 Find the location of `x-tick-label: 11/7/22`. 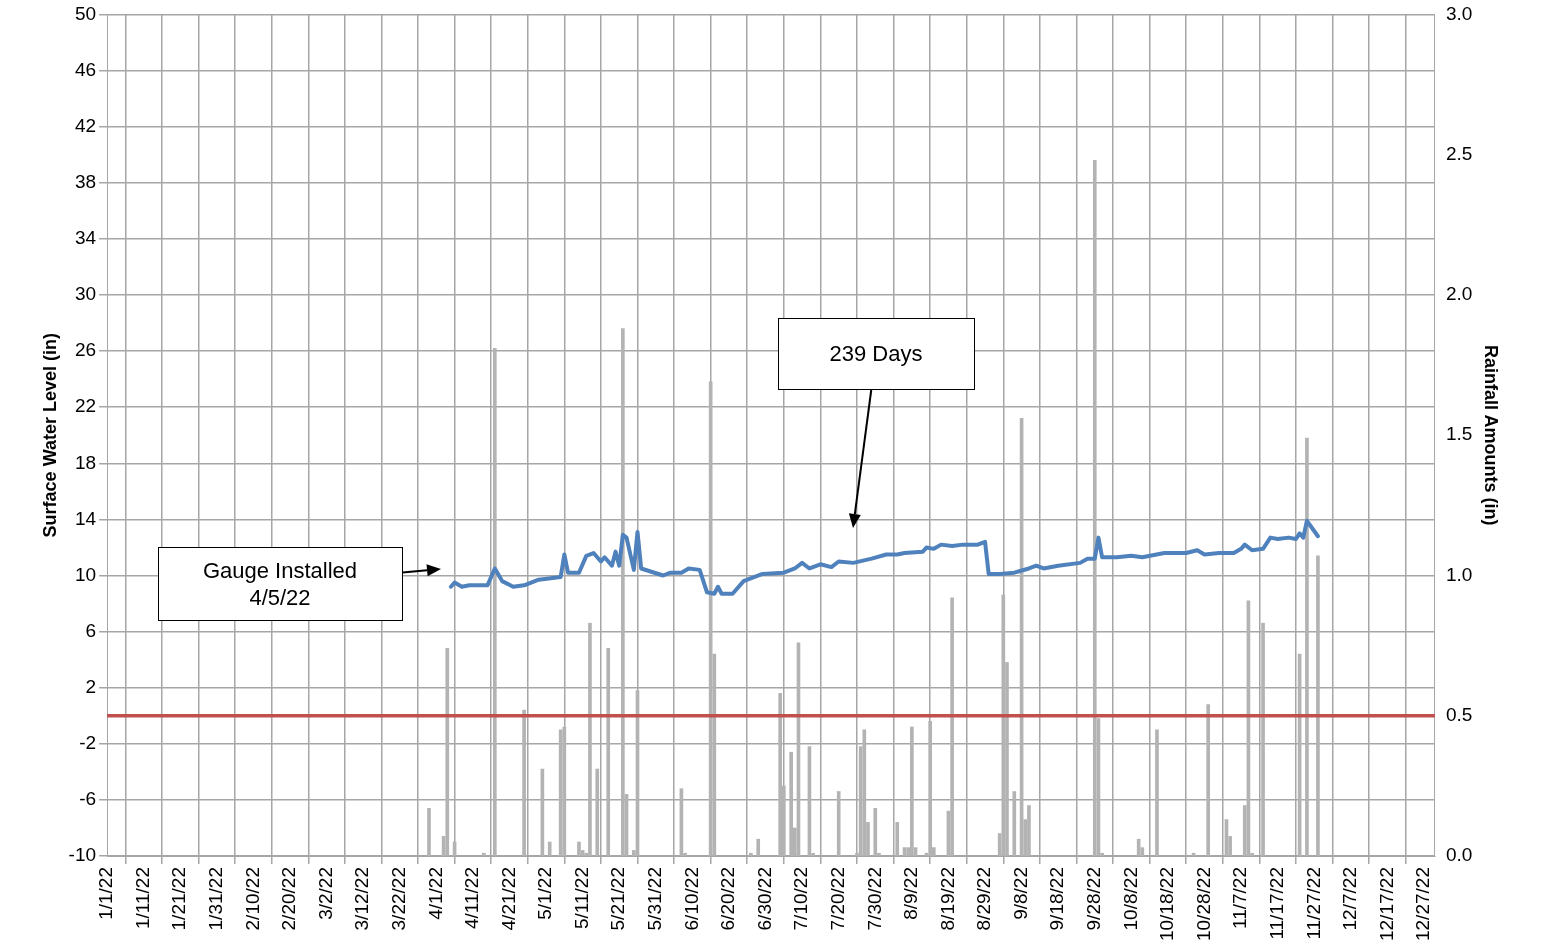

x-tick-label: 11/7/22 is located at coordinates (1240, 898).